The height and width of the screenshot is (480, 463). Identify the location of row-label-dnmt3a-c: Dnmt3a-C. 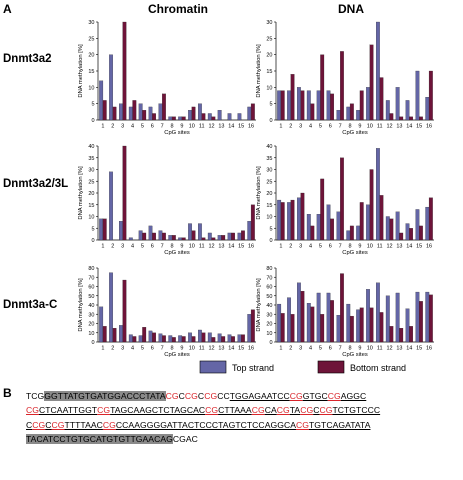
(30, 305).